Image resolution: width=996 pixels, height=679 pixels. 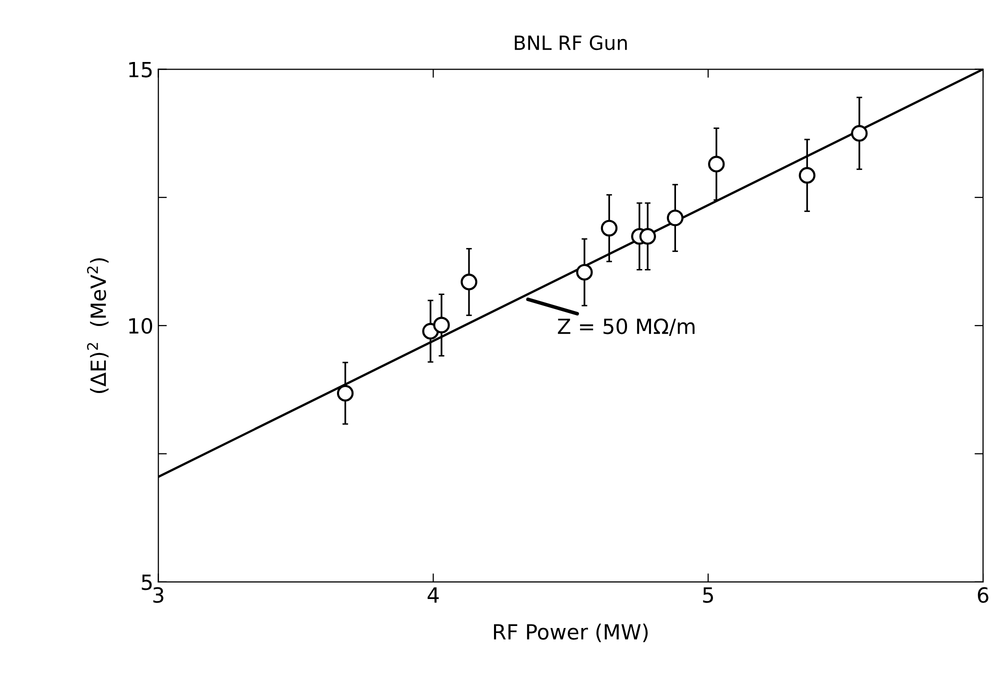 I want to click on y-tick-label: 5, so click(x=147, y=582).